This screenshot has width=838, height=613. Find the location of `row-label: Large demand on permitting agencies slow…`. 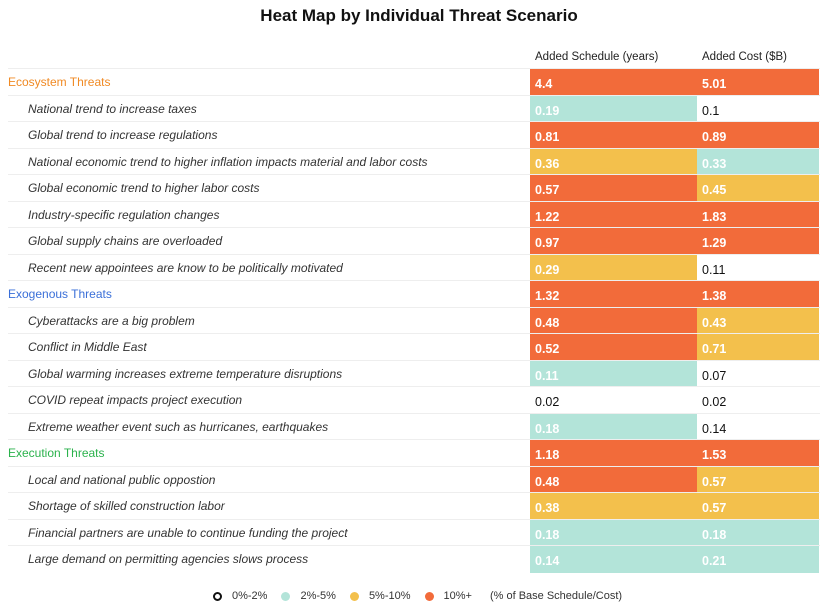

row-label: Large demand on permitting agencies slow… is located at coordinates (168, 559).